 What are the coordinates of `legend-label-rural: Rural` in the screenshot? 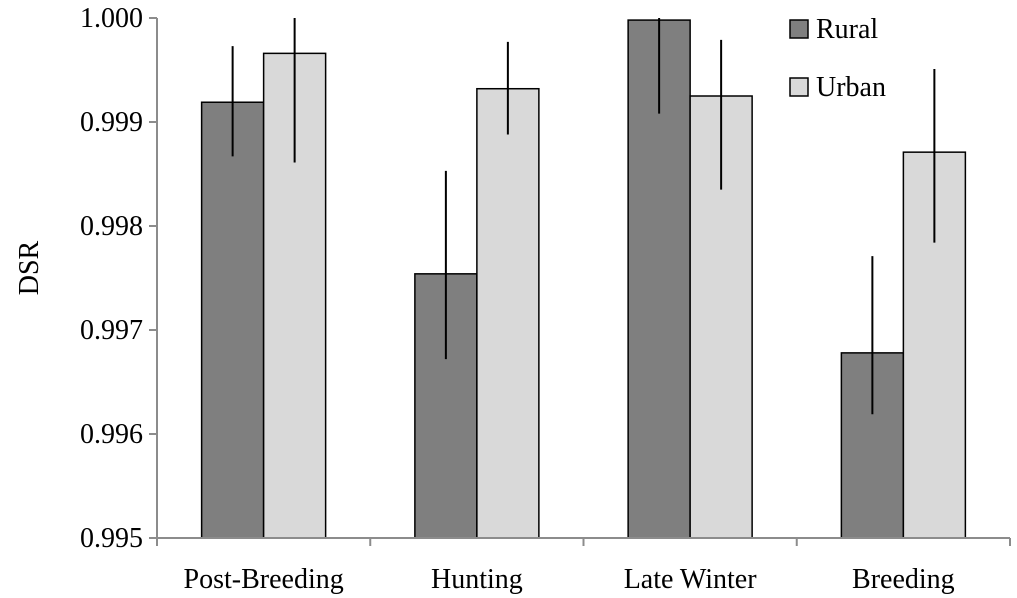 It's located at (847, 29).